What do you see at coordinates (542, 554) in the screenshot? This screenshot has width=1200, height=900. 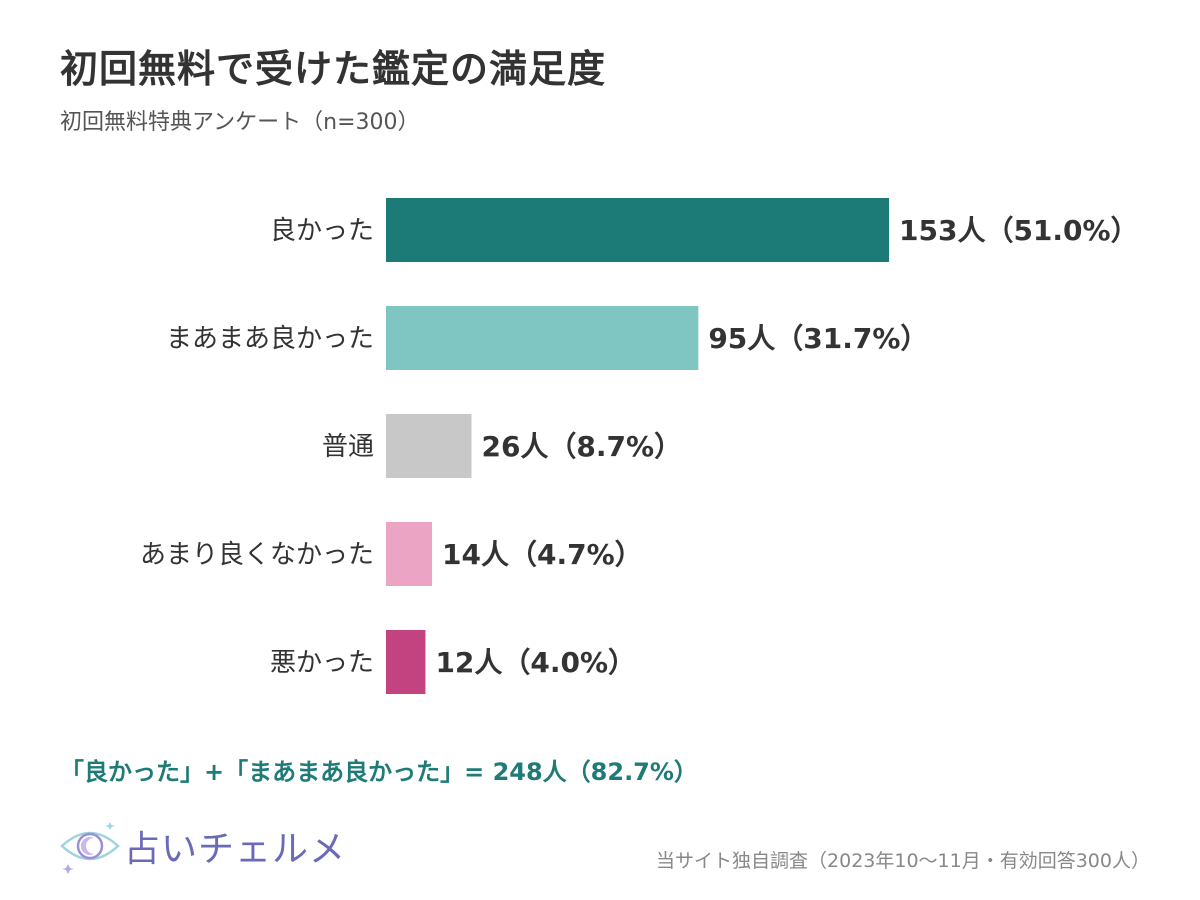 I see `data-label: 14人（4.7%）` at bounding box center [542, 554].